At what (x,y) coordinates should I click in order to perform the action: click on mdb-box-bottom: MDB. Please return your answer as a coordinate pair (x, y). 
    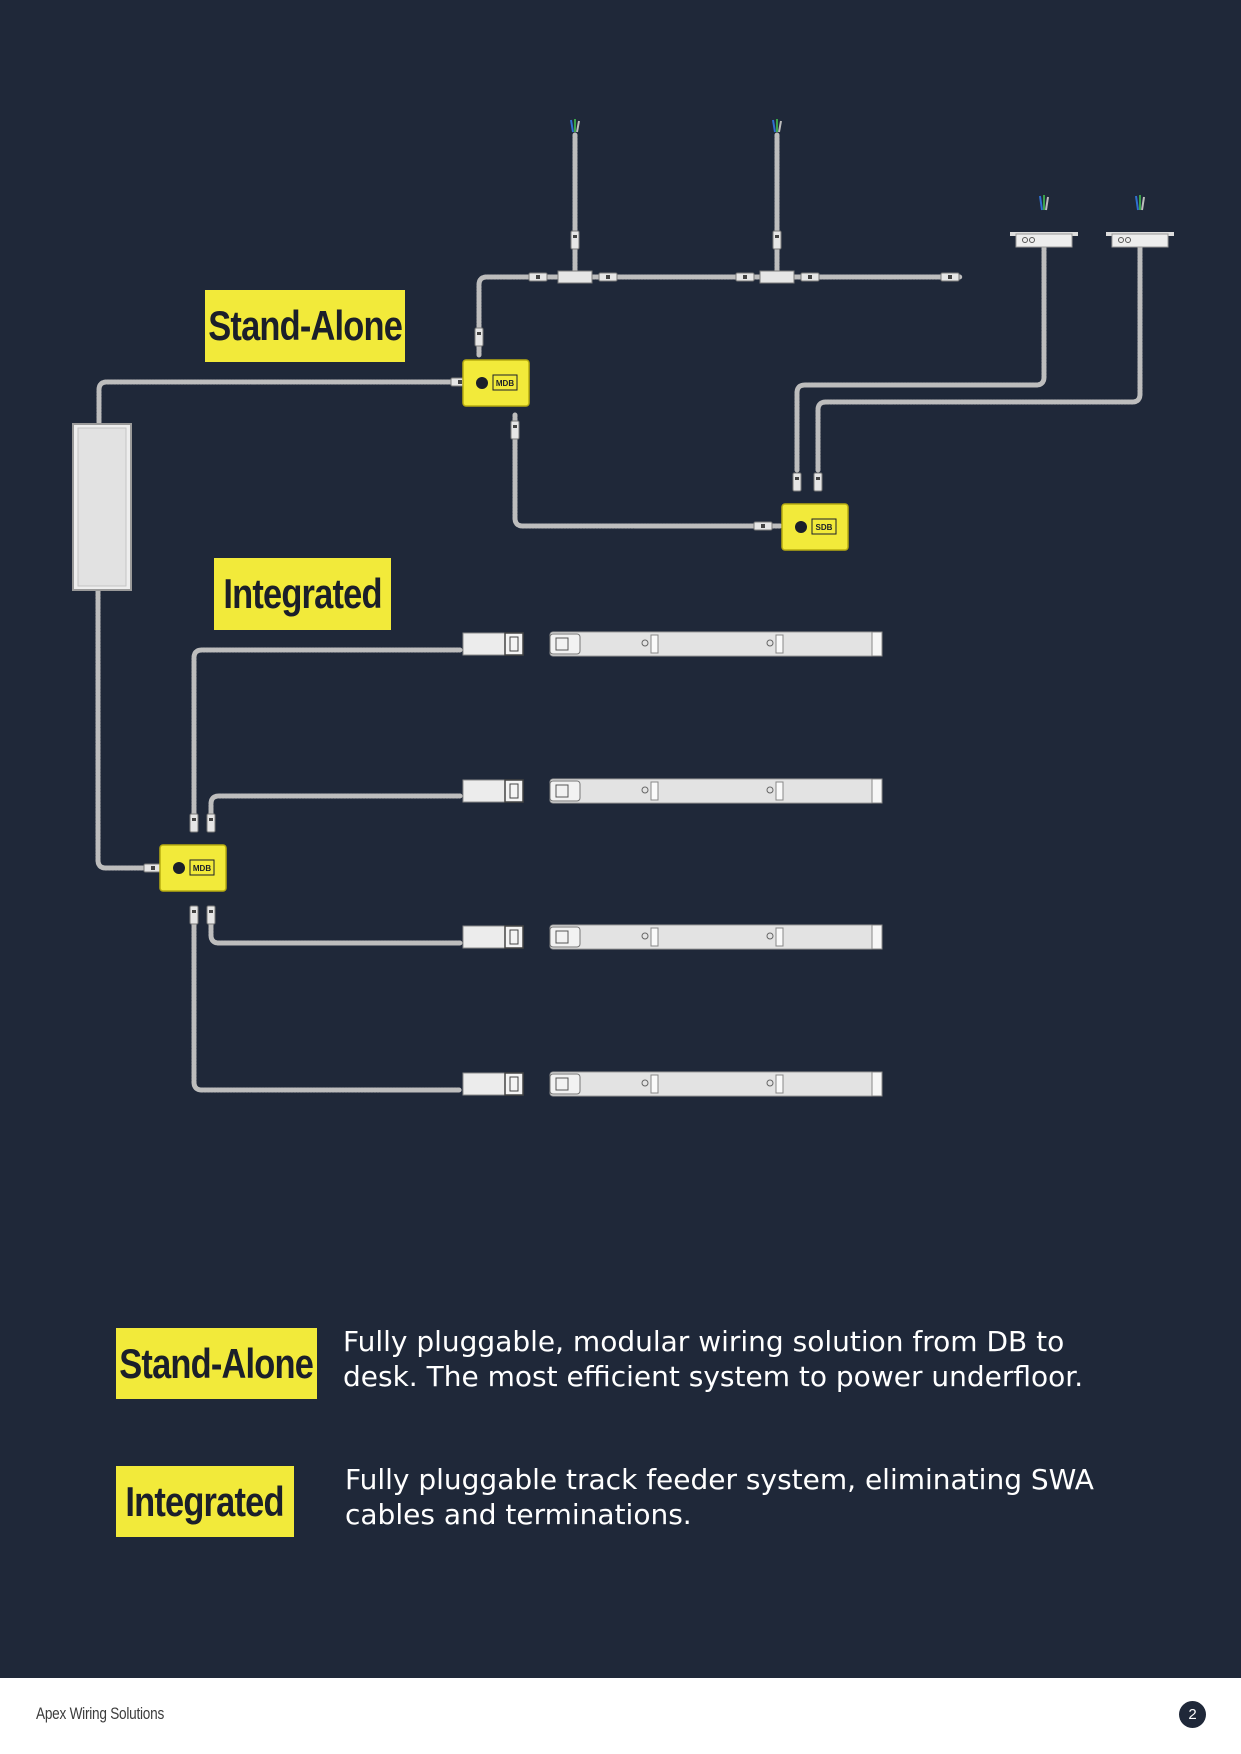
    Looking at the image, I should click on (193, 868).